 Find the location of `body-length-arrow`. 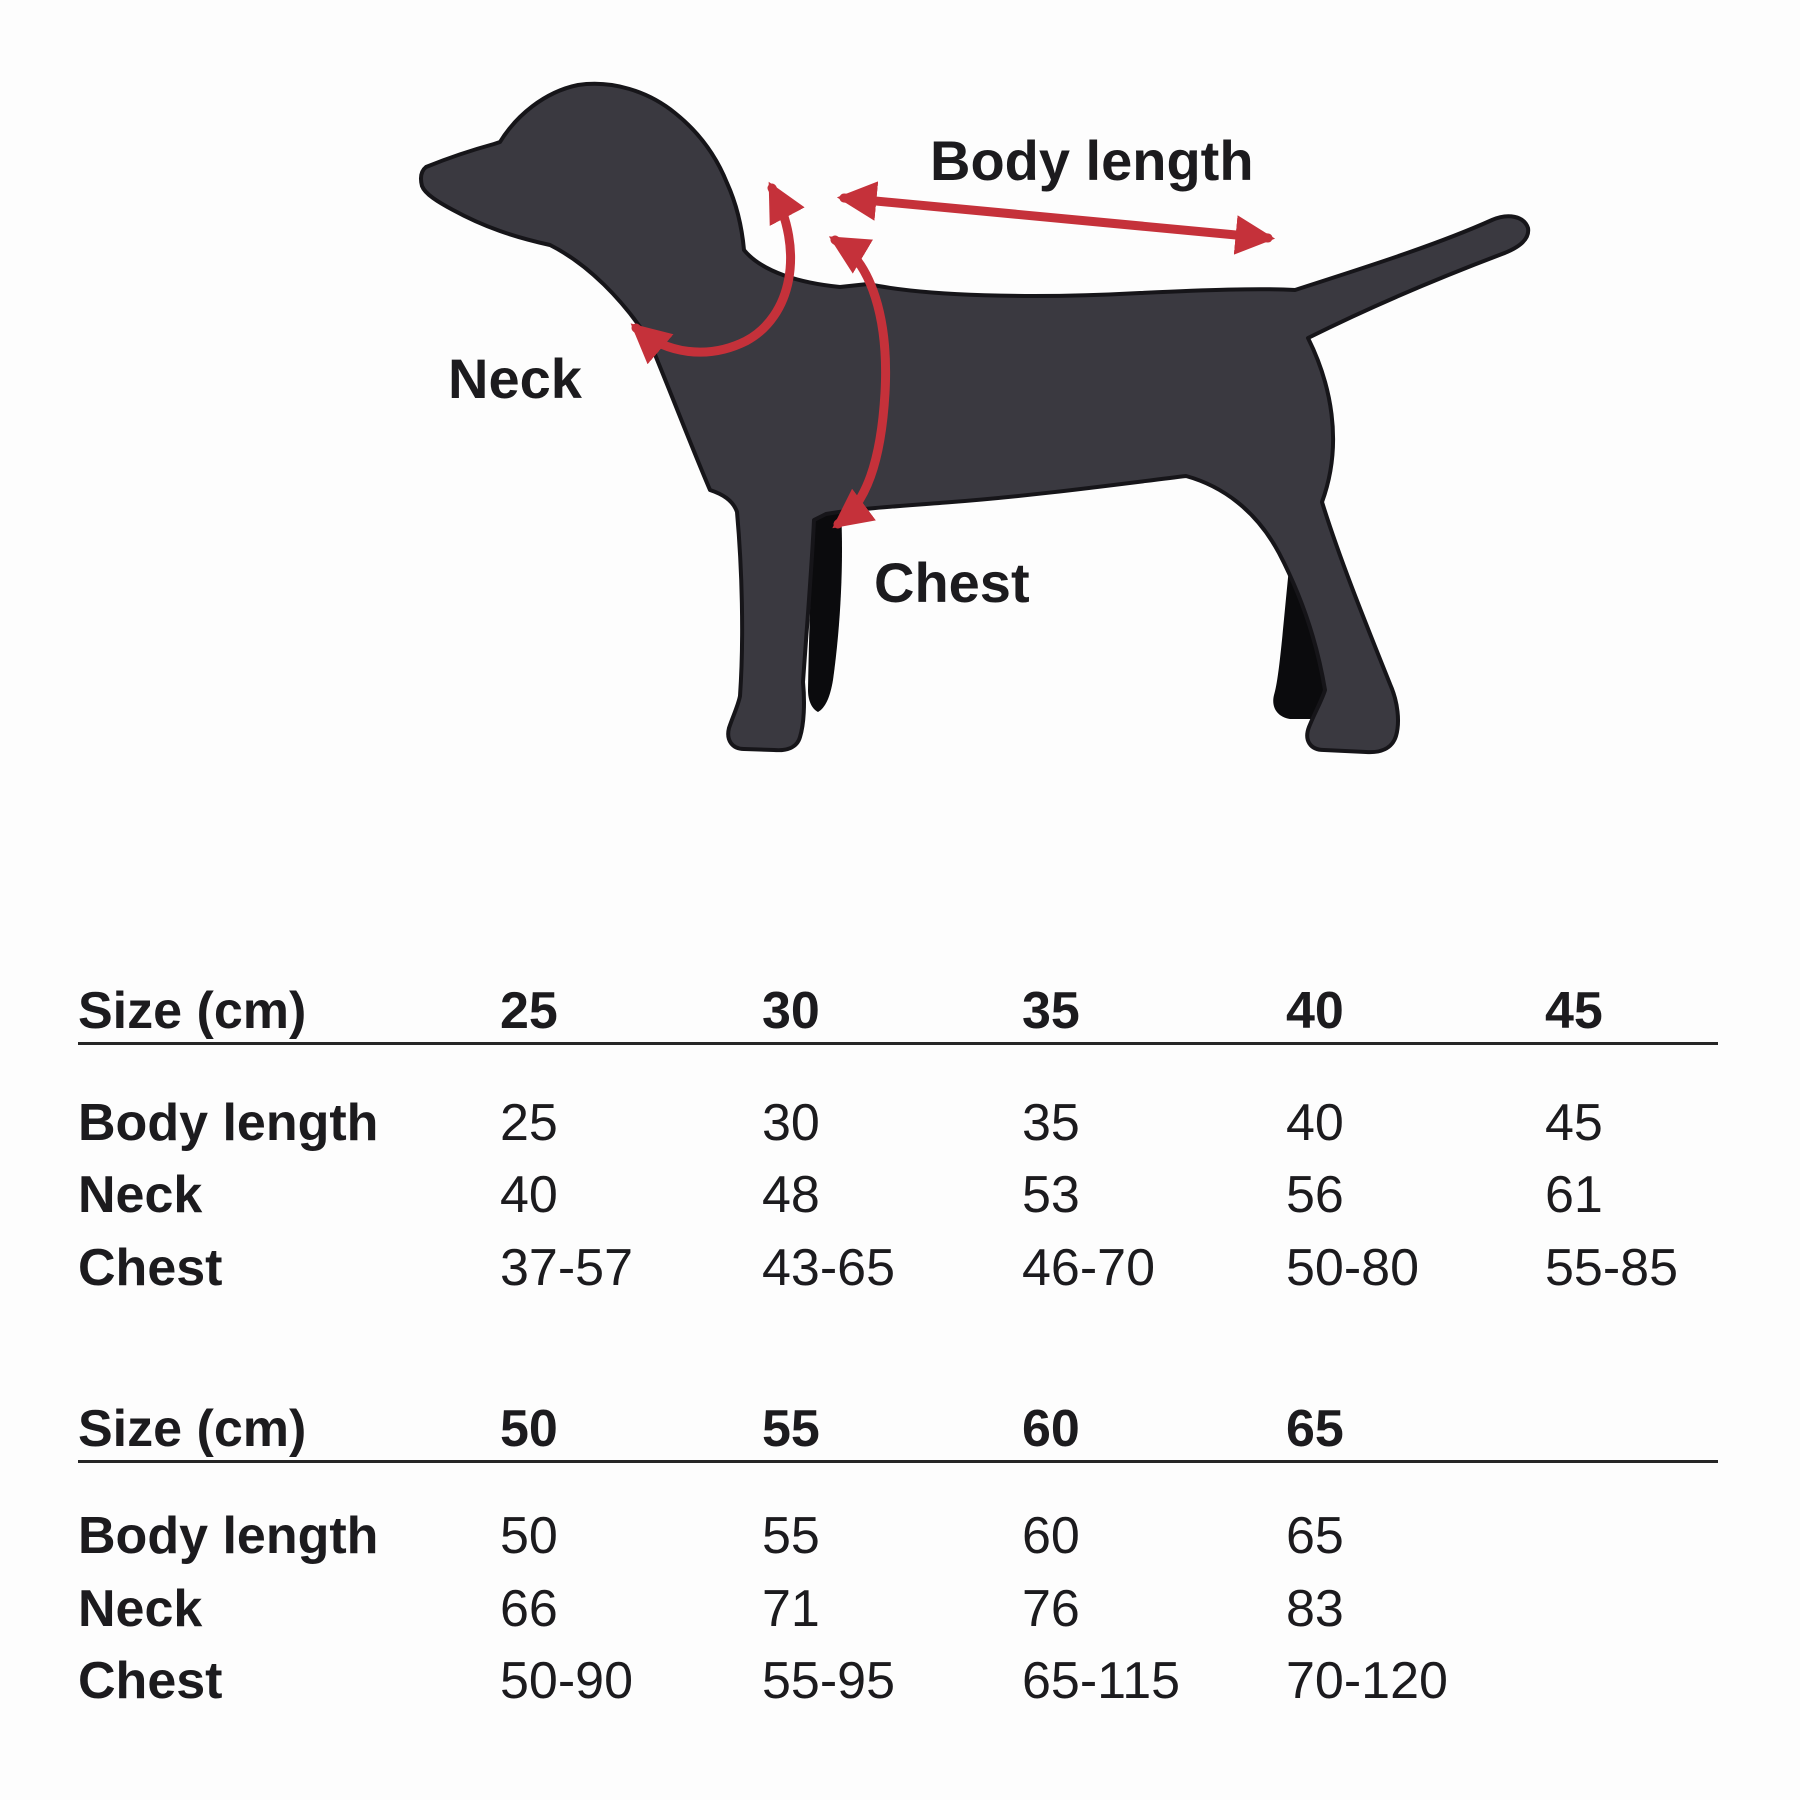

body-length-arrow is located at coordinates (1056, 218).